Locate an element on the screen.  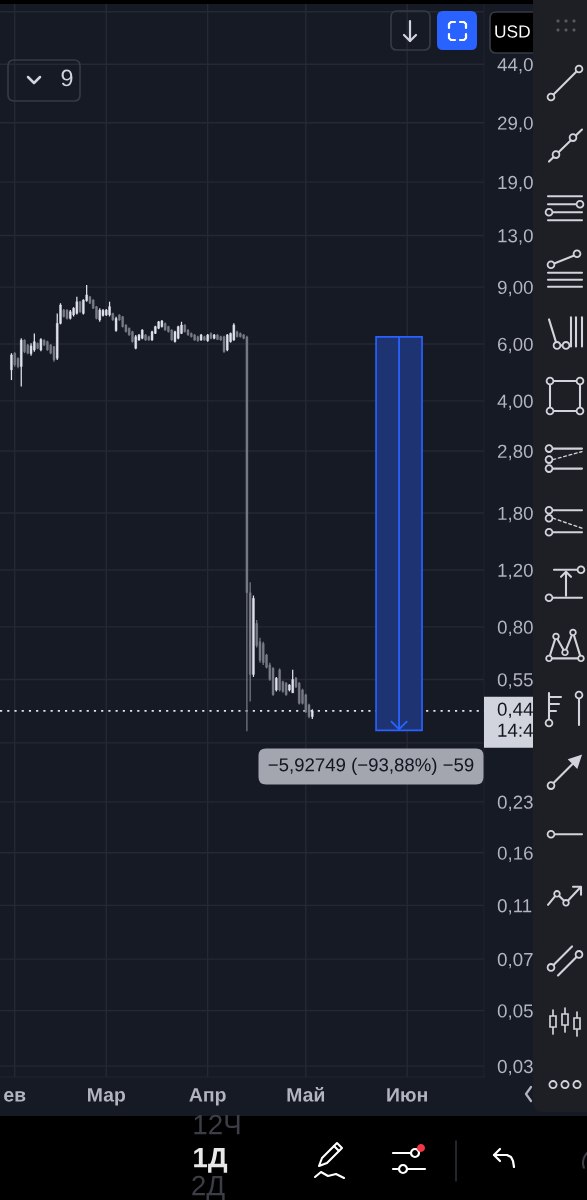
x-tick-label: Июн is located at coordinates (407, 1095).